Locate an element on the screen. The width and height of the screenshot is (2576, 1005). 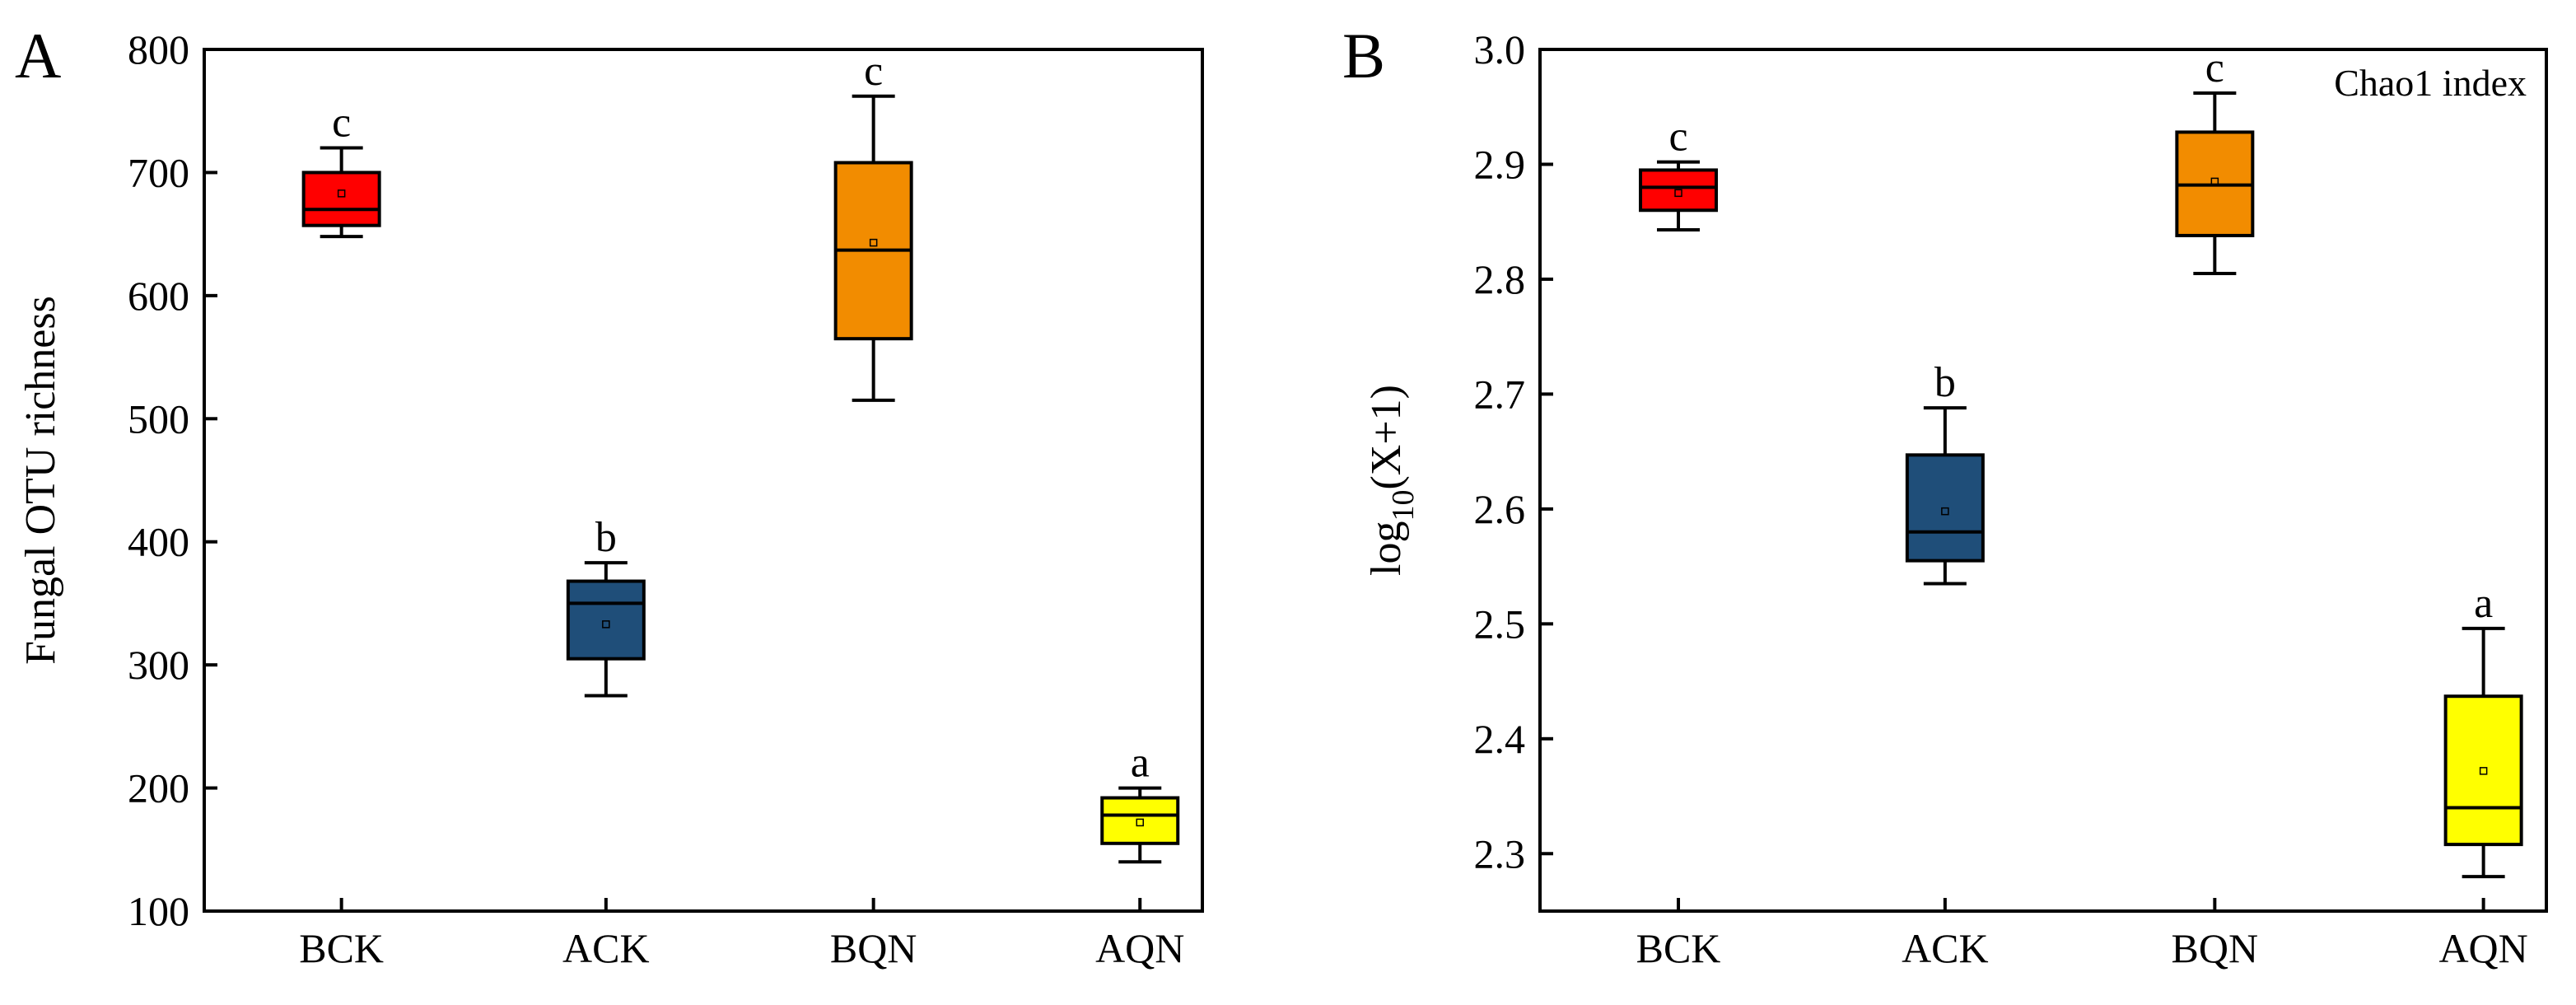
y-axis-title: log10(X+1) is located at coordinates (1392, 481).